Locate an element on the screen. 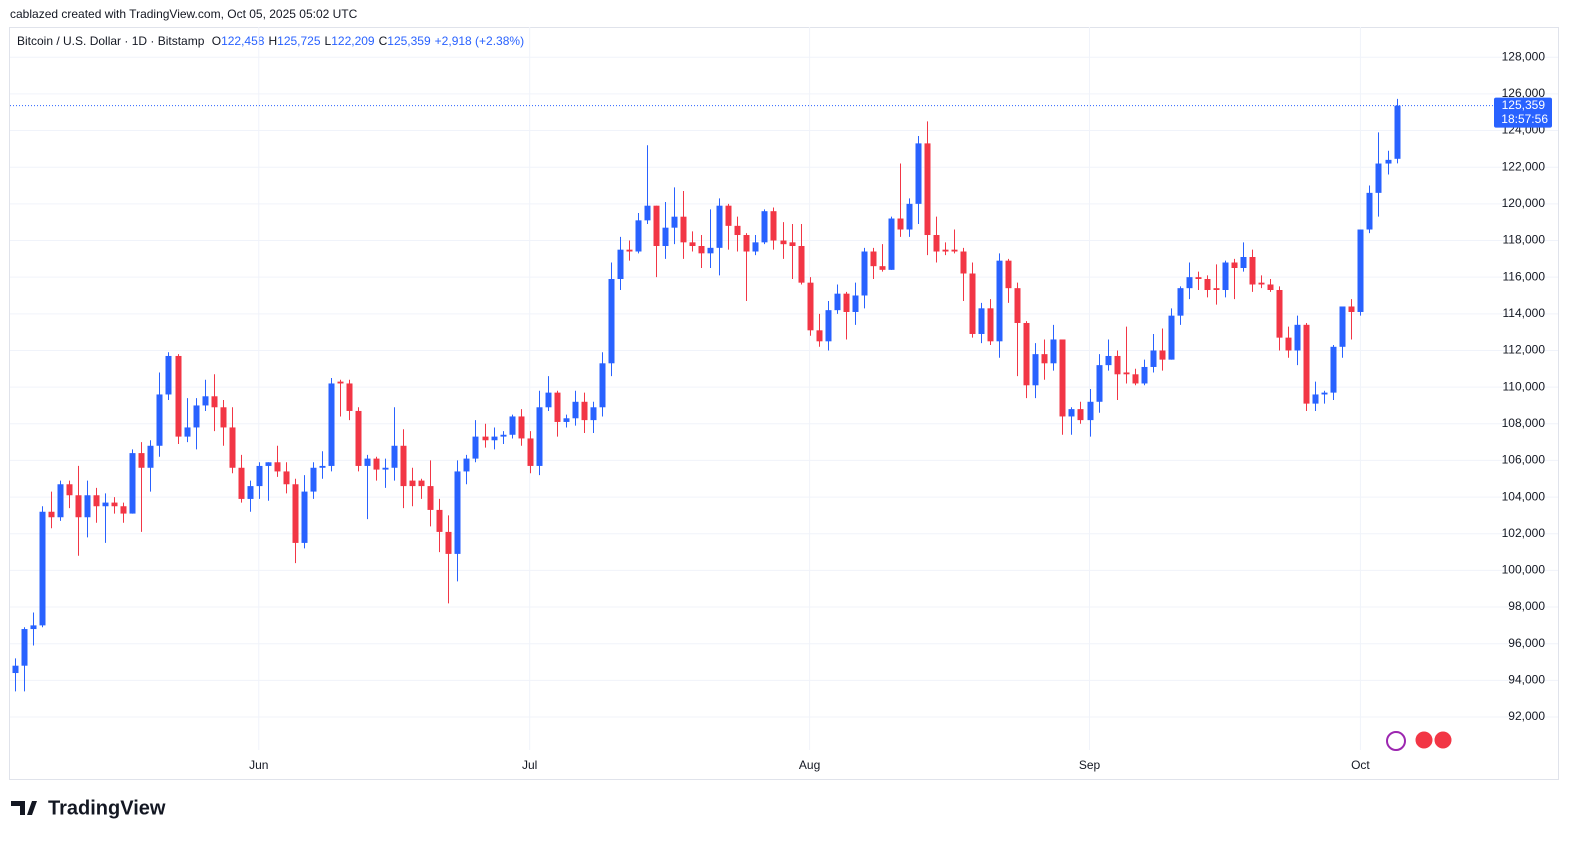 Image resolution: width=1595 pixels, height=853 pixels. y-tick-label: 108,000 is located at coordinates (1524, 423).